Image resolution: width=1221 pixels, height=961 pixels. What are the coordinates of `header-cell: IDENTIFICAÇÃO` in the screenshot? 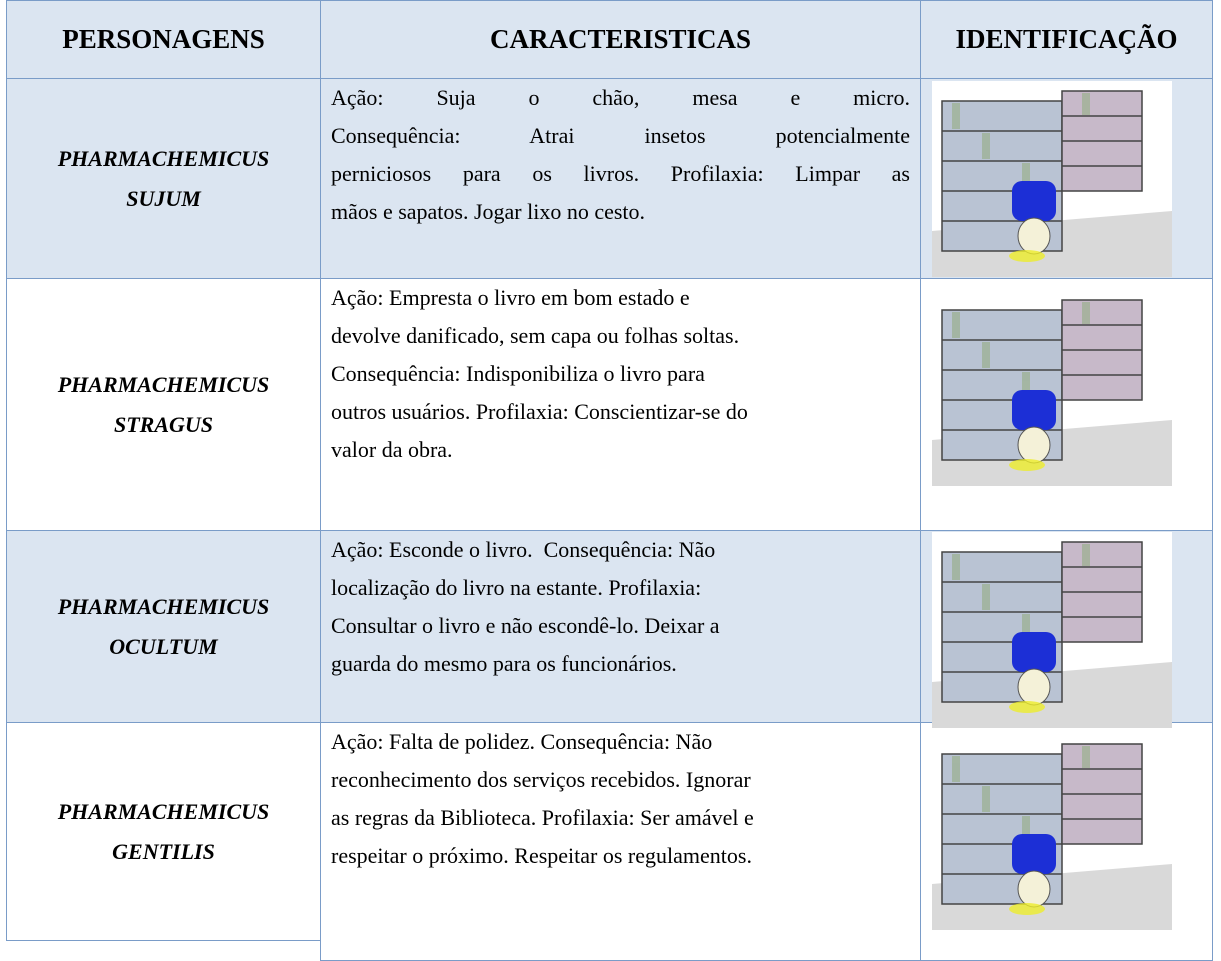 It's located at (1066, 39).